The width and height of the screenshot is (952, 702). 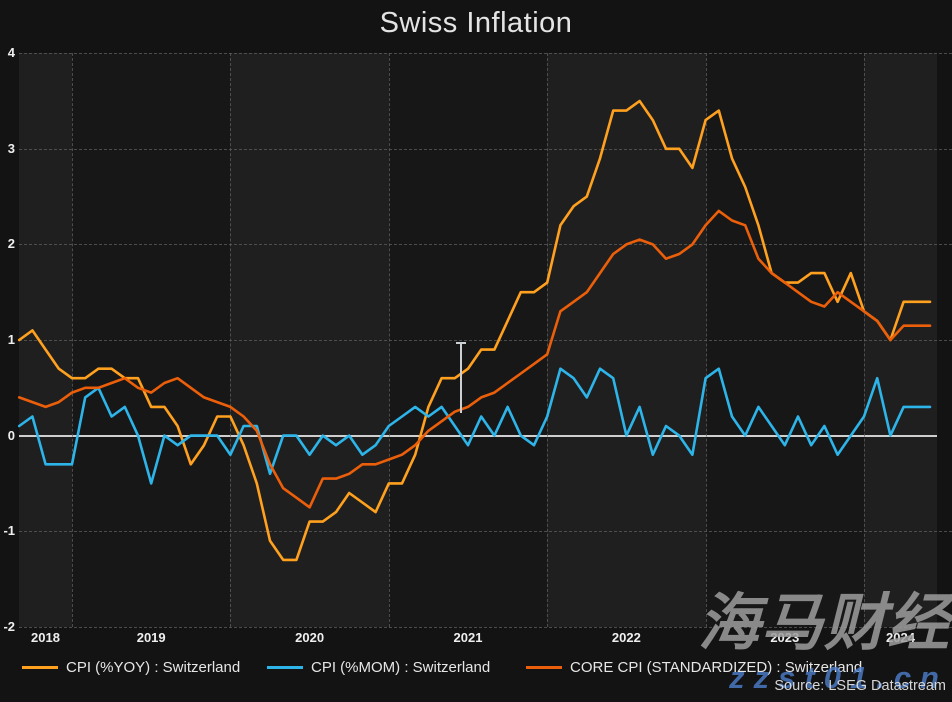 What do you see at coordinates (11, 148) in the screenshot?
I see `y-axis-label-3: 3` at bounding box center [11, 148].